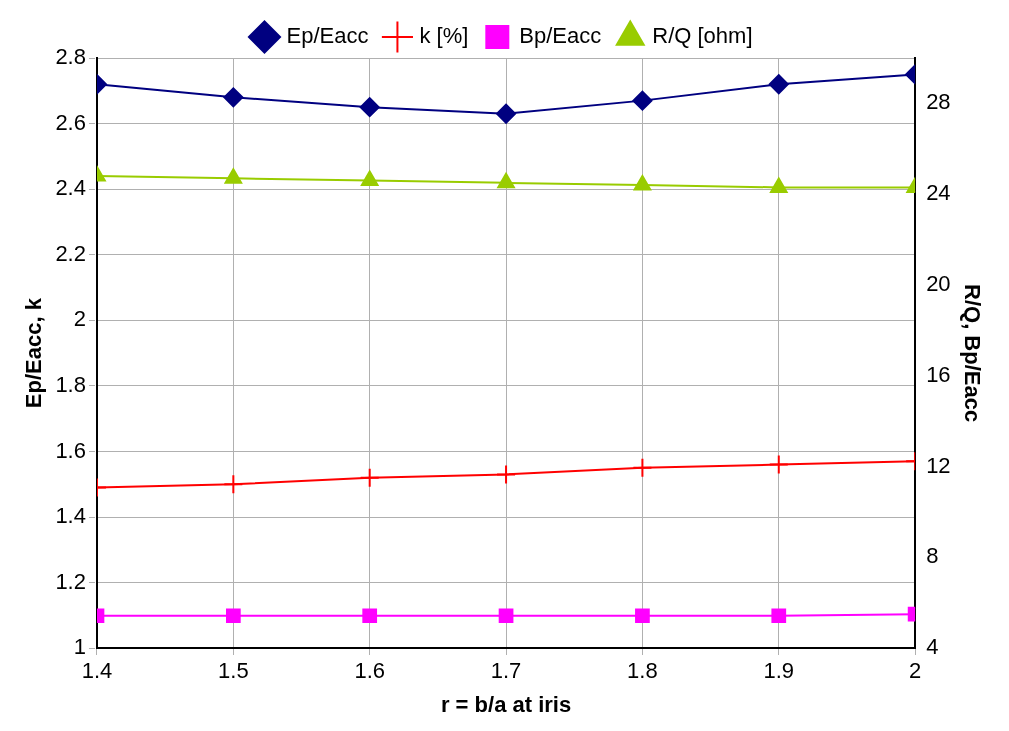 This screenshot has height=731, width=1009. Describe the element at coordinates (34, 353) in the screenshot. I see `y-axis-title: Ep/Eacc, k` at that location.